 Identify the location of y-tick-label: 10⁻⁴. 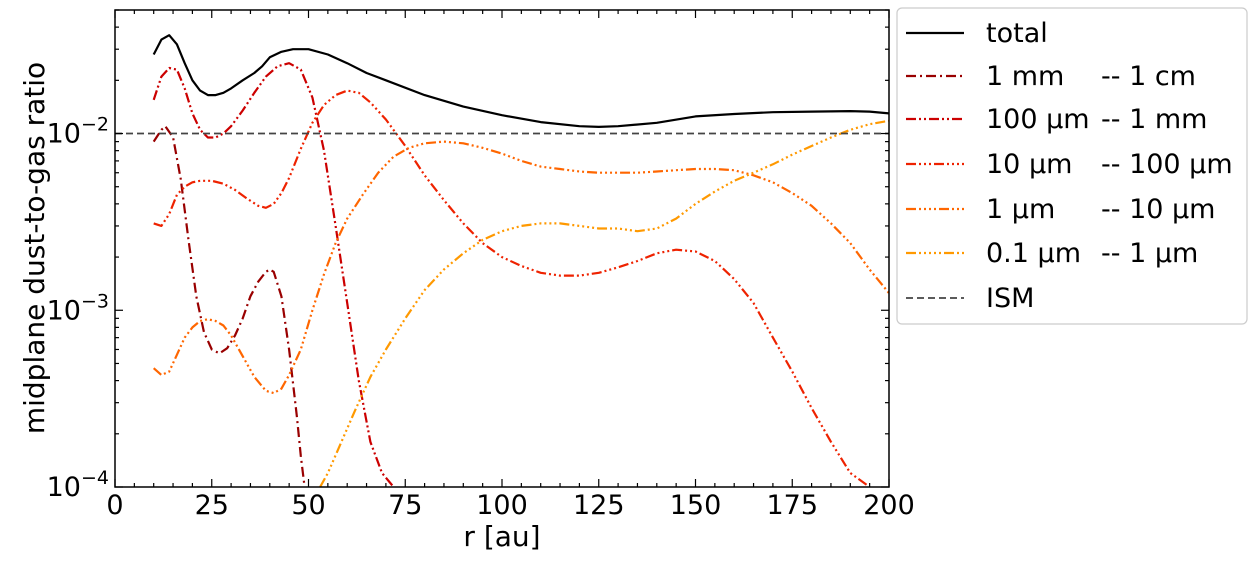
(78, 485).